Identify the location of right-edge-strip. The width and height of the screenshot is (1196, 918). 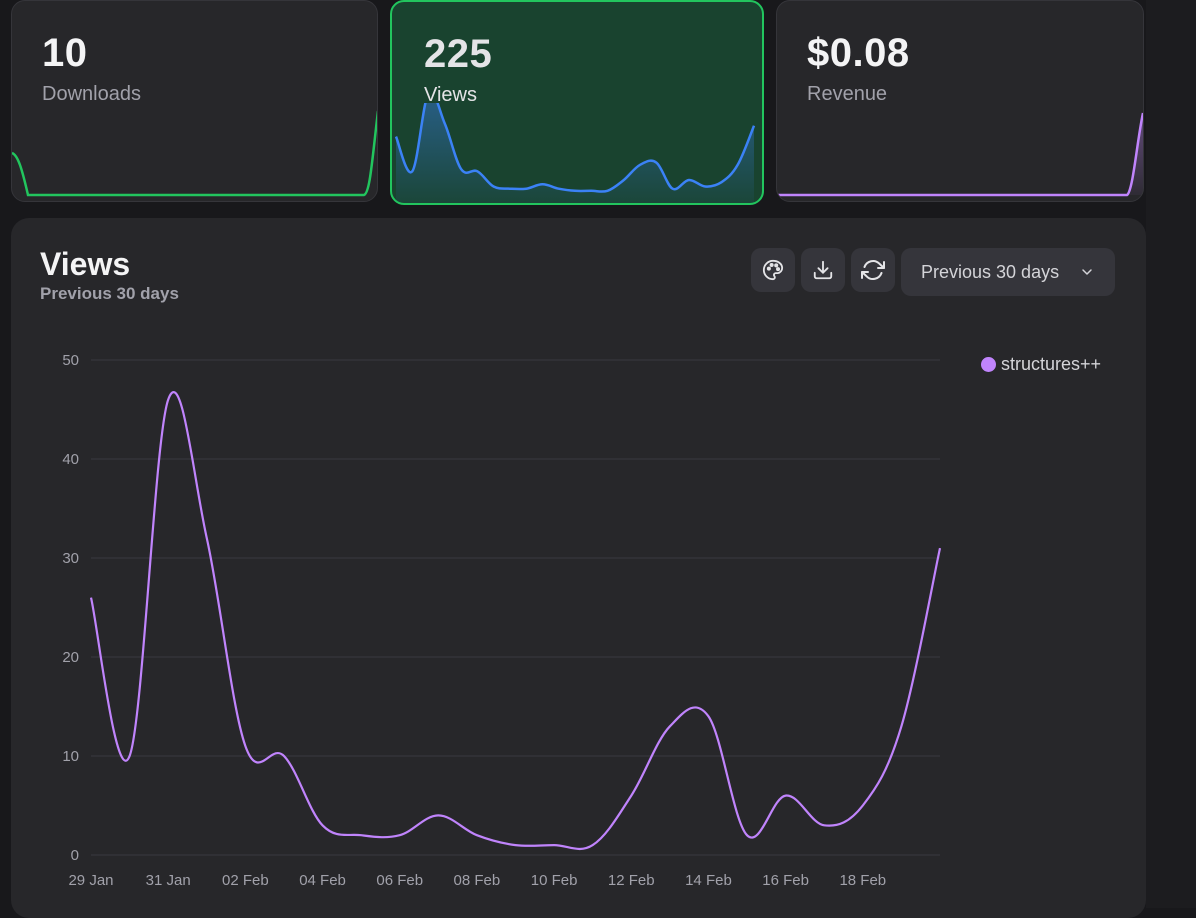
(1171, 454).